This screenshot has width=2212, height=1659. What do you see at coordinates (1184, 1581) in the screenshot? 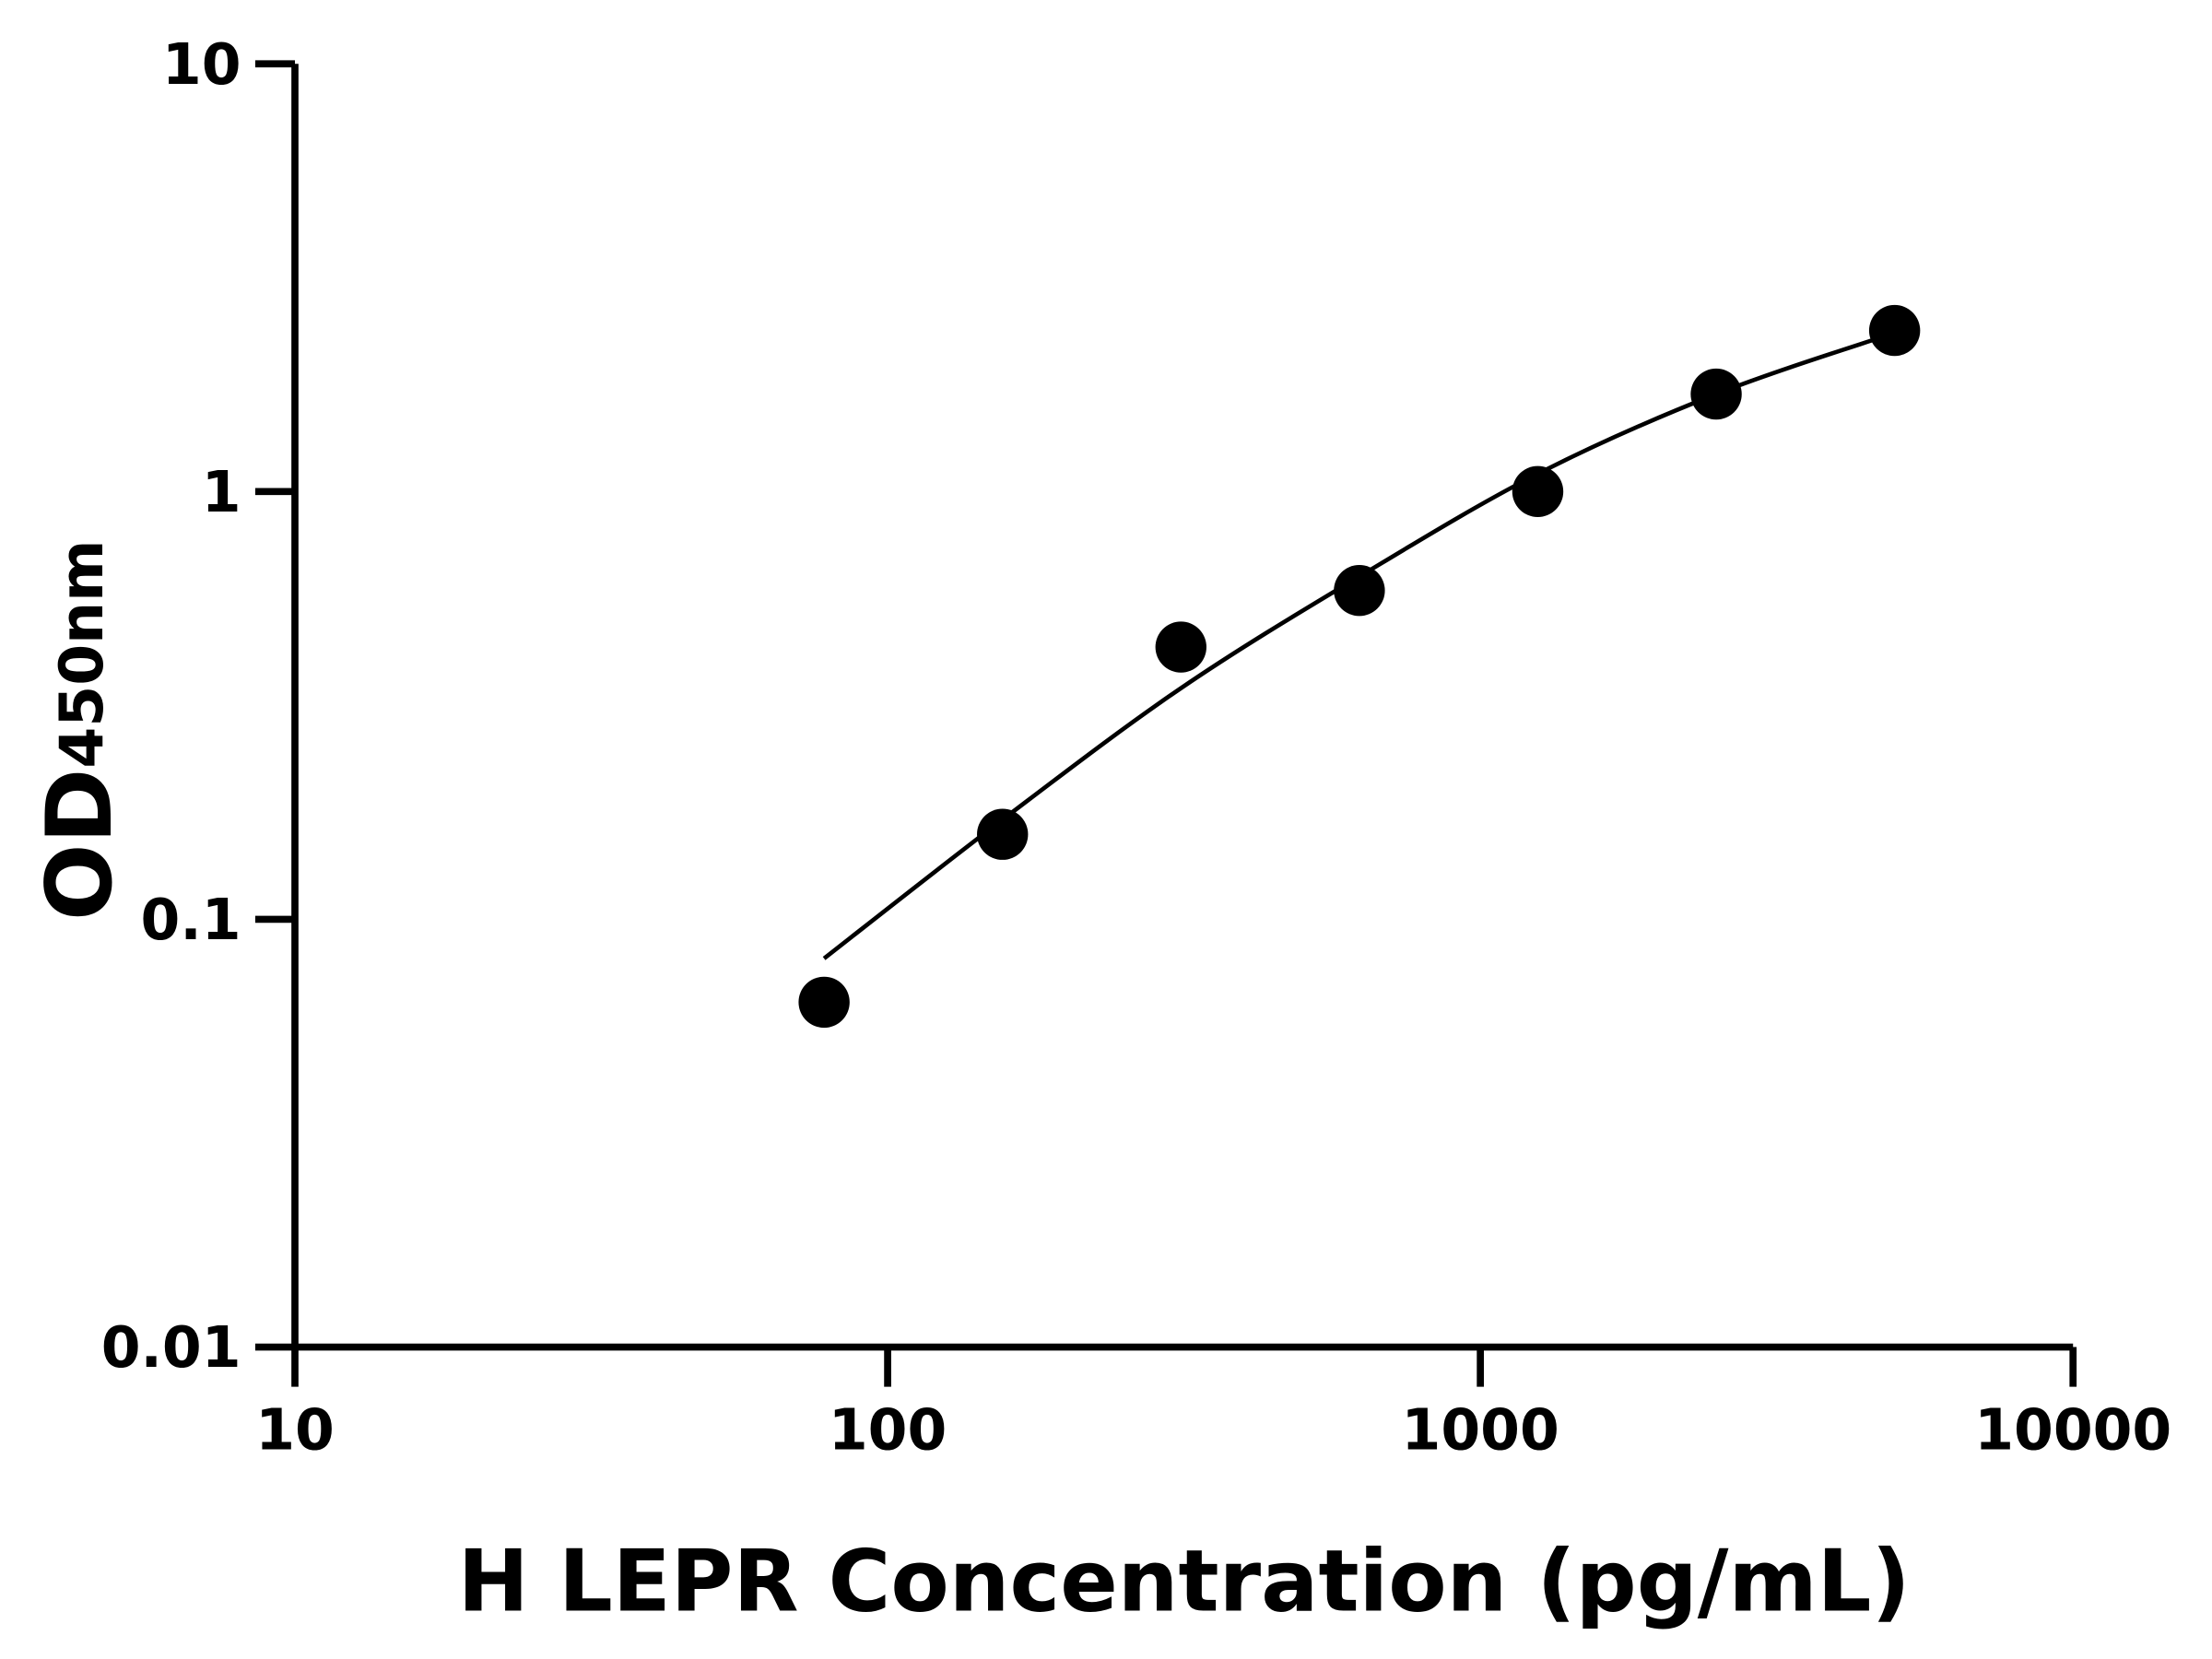
I see `x-axis-label: H LEPR Concentration (pg/mL)` at bounding box center [1184, 1581].